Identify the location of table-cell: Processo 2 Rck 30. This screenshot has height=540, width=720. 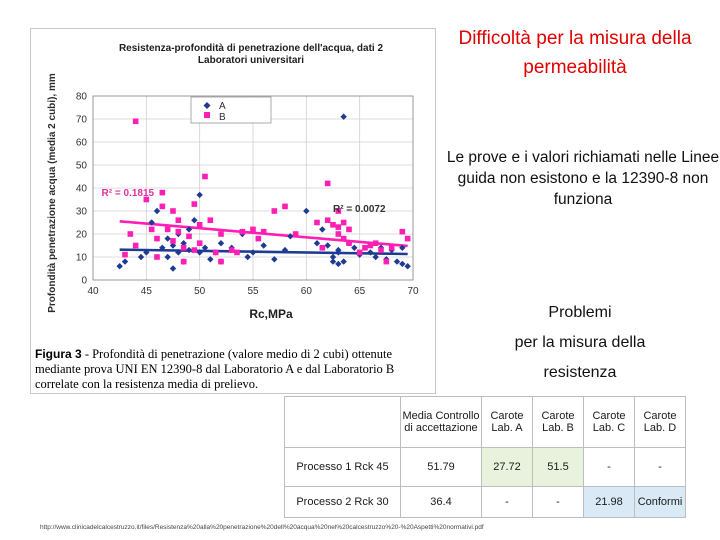
(342, 502).